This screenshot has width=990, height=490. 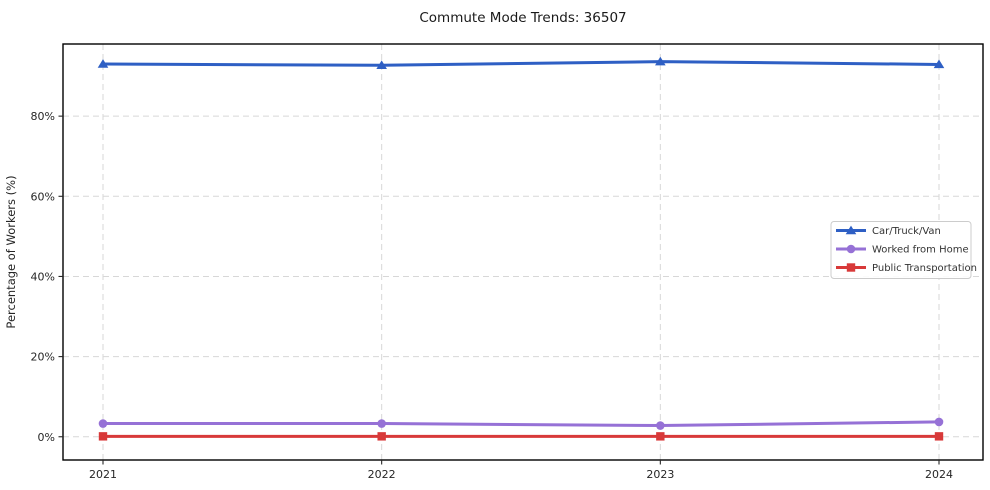 What do you see at coordinates (43, 196) in the screenshot?
I see `y-tick-label: 60%` at bounding box center [43, 196].